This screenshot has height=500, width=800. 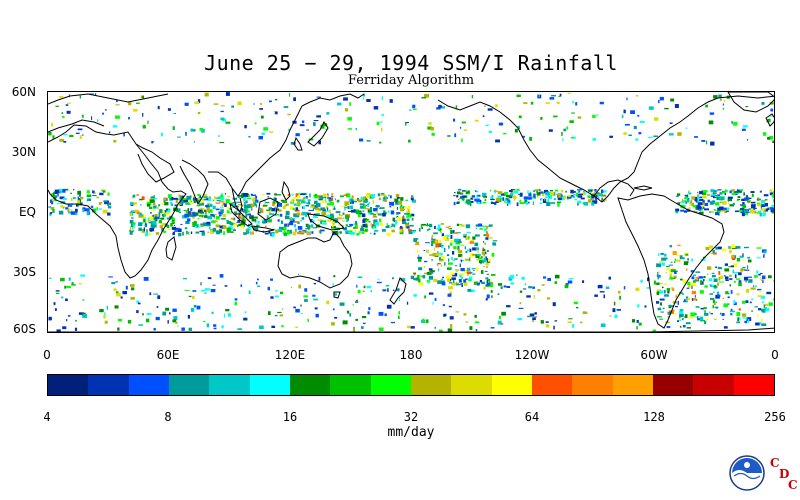 What do you see at coordinates (411, 355) in the screenshot?
I see `lon-label-180: 180` at bounding box center [411, 355].